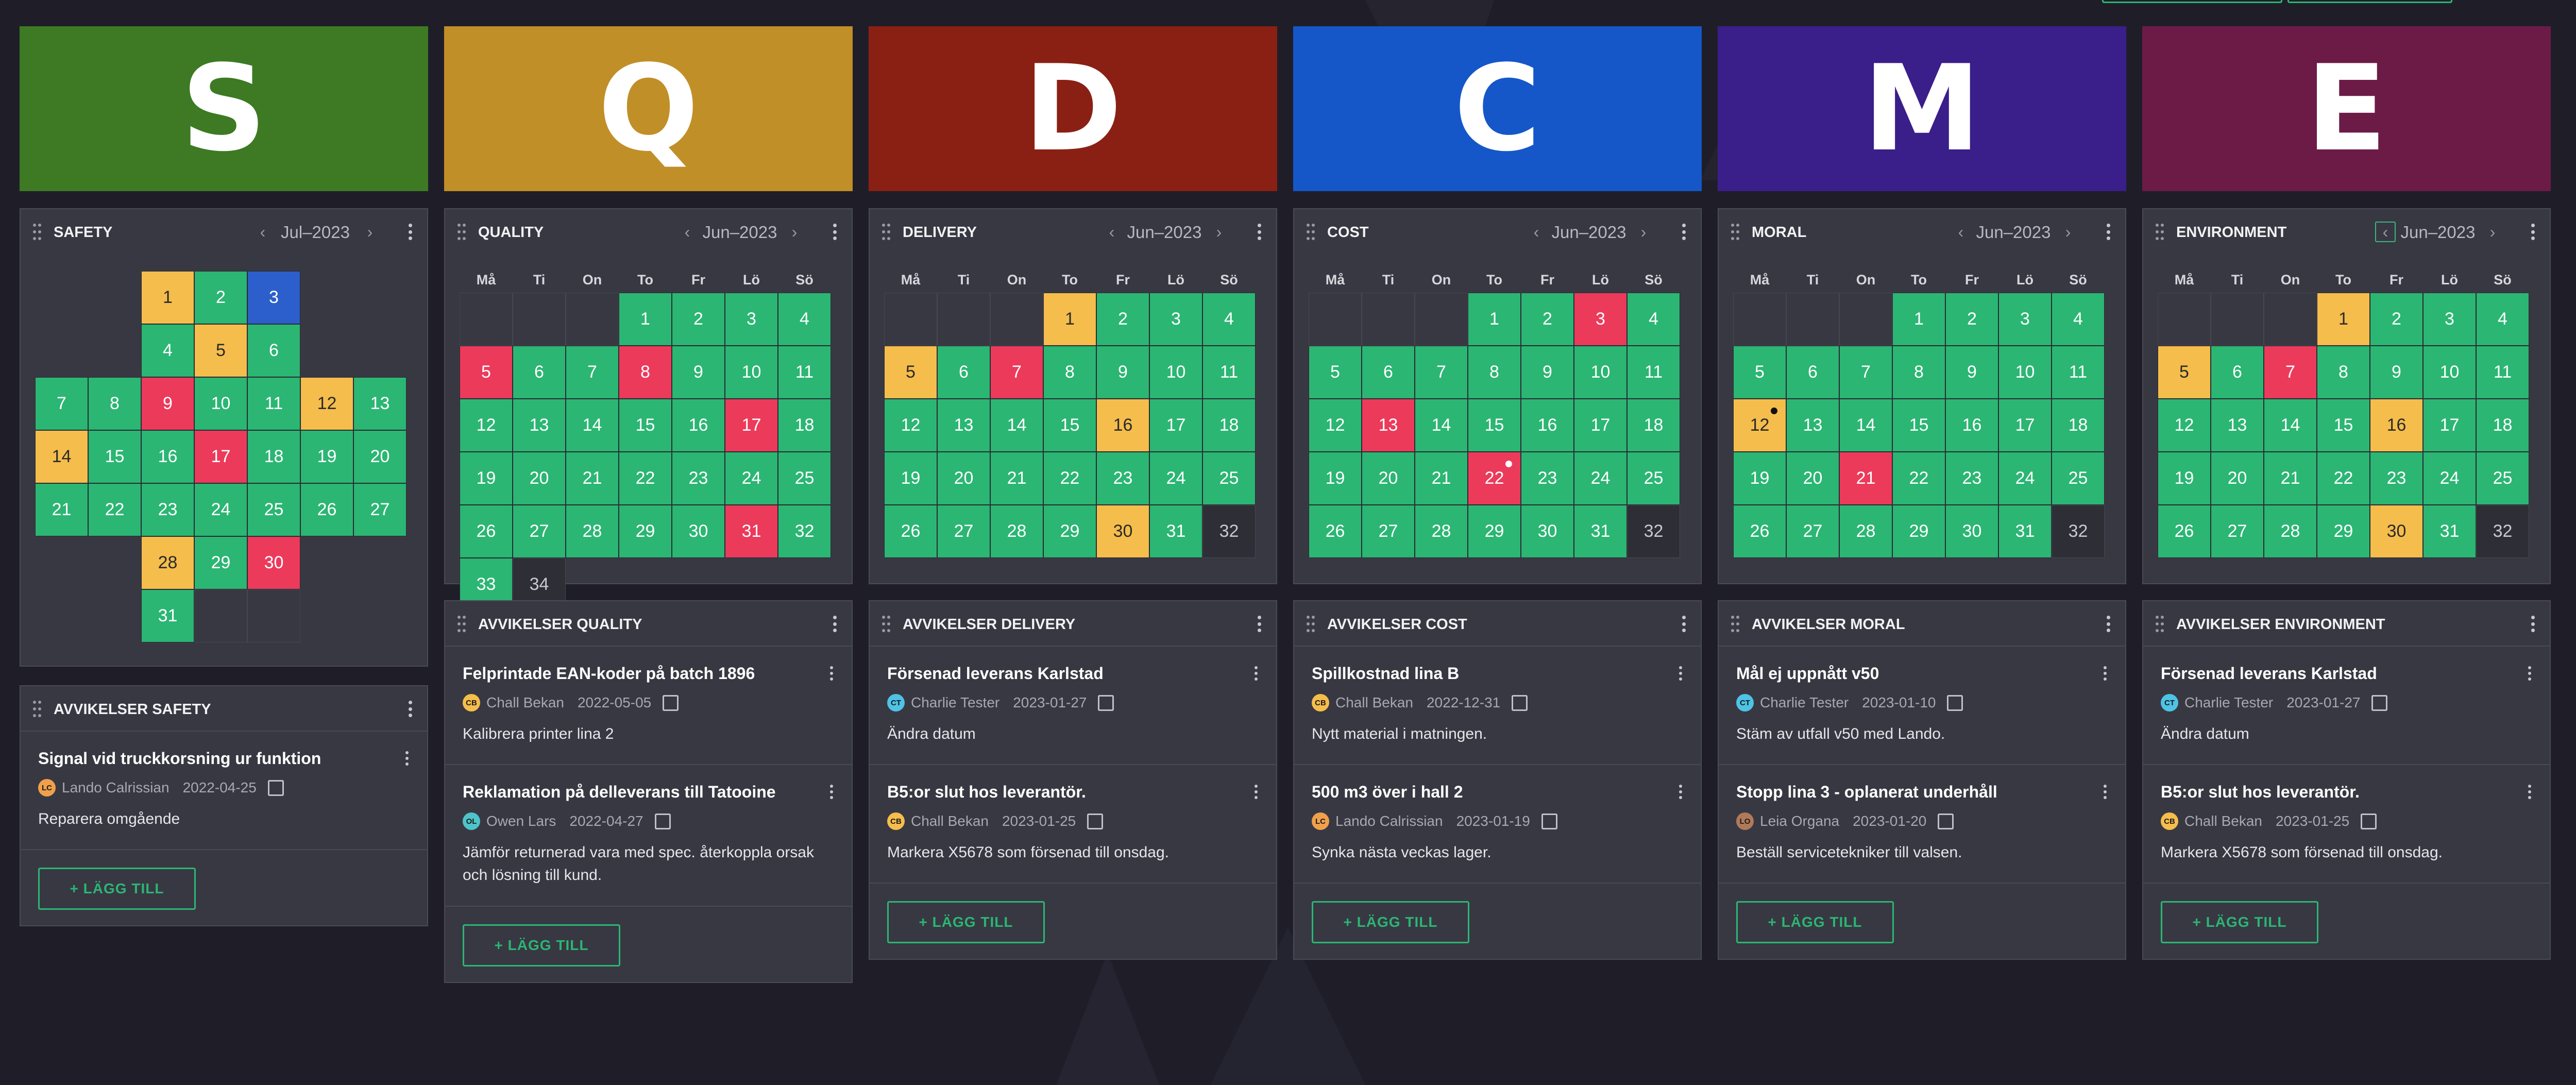 This screenshot has width=2576, height=1085. What do you see at coordinates (2396, 531) in the screenshot?
I see `day-cell: 30` at bounding box center [2396, 531].